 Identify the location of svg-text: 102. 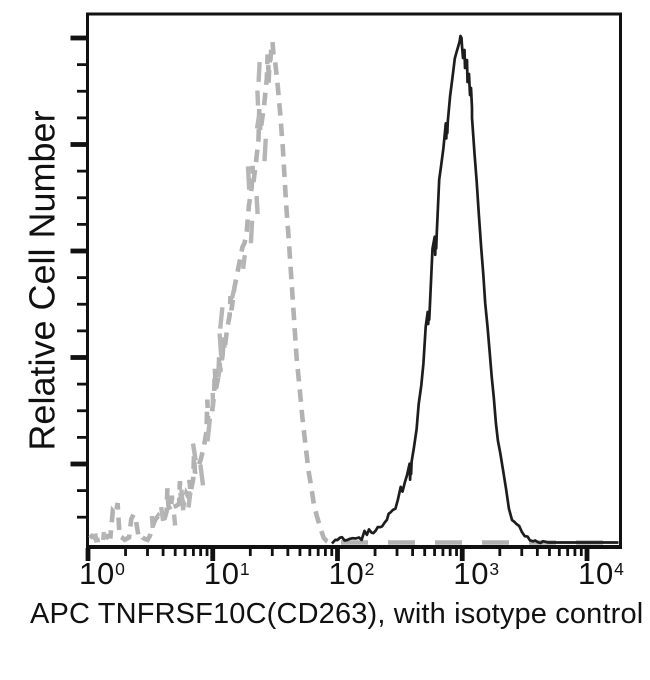
(352, 573).